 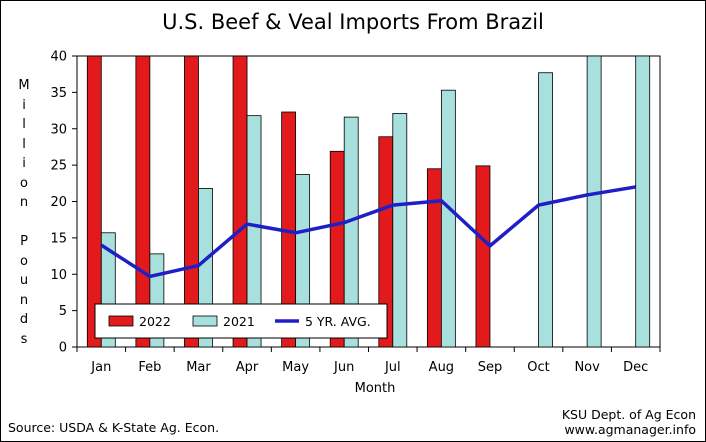 What do you see at coordinates (635, 367) in the screenshot?
I see `x-tick-label: Dec` at bounding box center [635, 367].